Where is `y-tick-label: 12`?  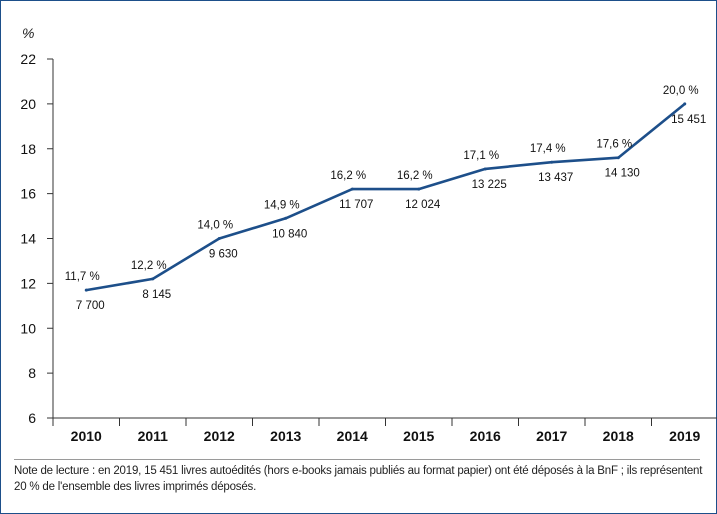 y-tick-label: 12 is located at coordinates (28, 283).